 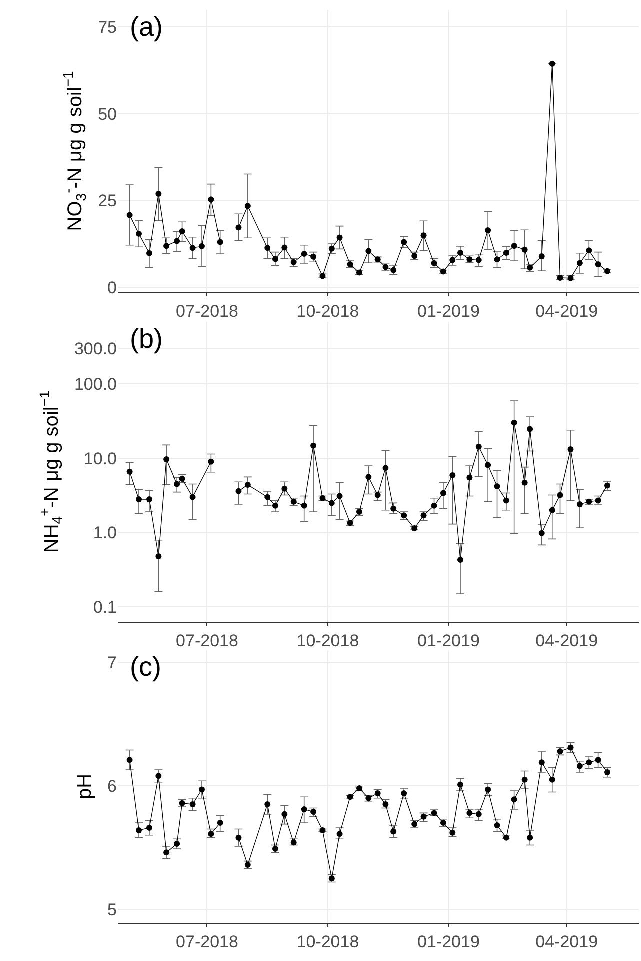 I want to click on y-tick-label: 6, so click(x=112, y=786).